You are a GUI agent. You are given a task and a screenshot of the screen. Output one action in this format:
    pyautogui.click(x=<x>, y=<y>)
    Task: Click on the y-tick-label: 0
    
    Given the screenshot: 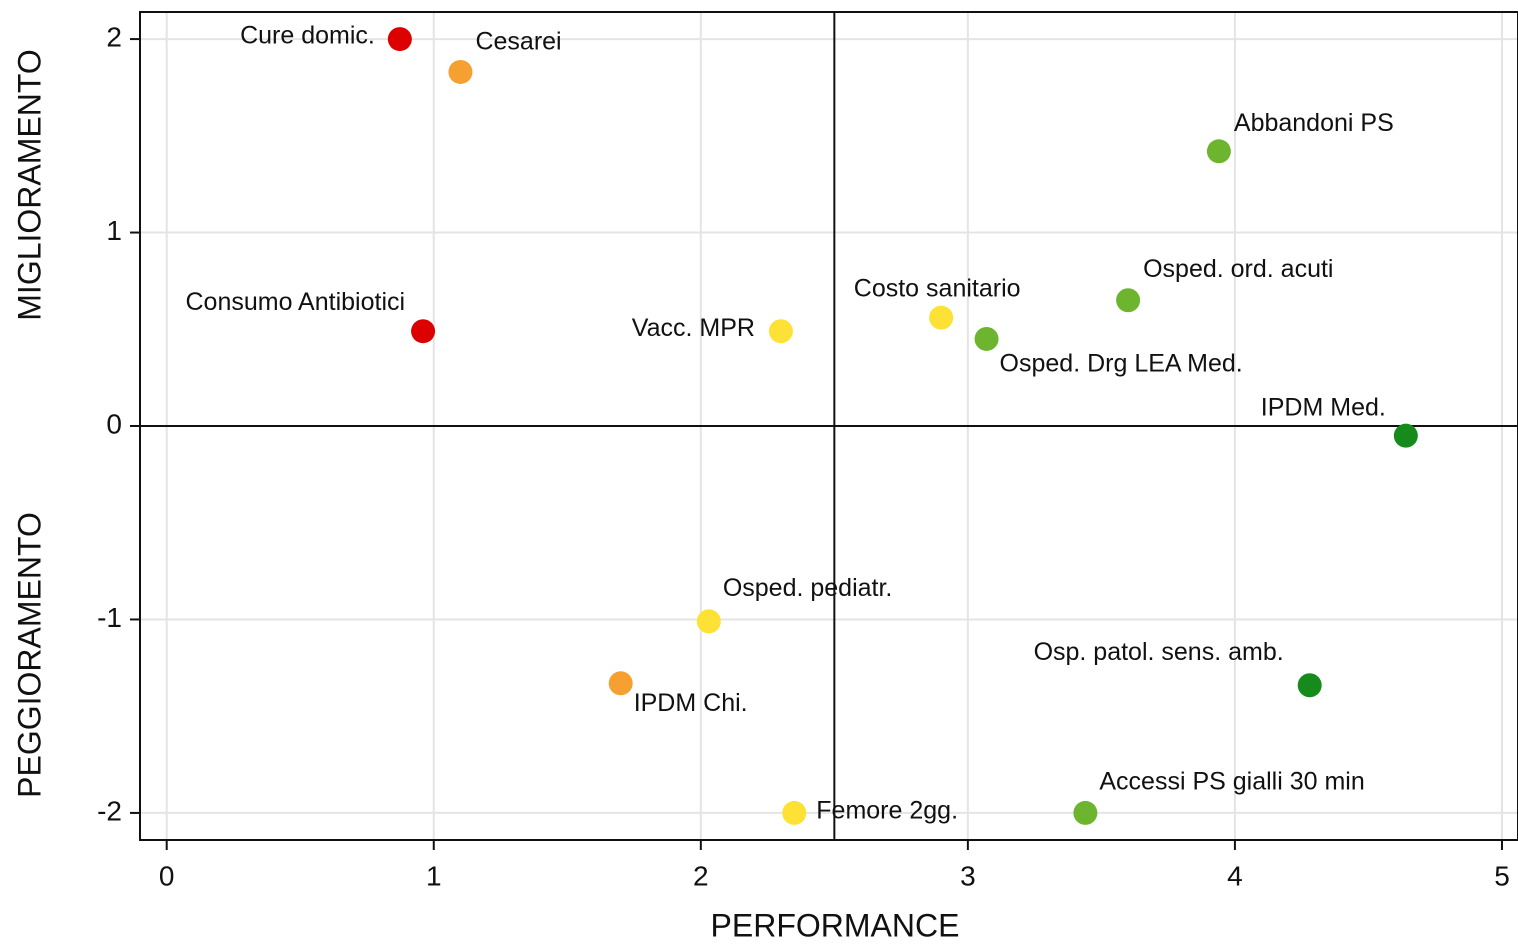 What is the action you would take?
    pyautogui.click(x=114, y=423)
    